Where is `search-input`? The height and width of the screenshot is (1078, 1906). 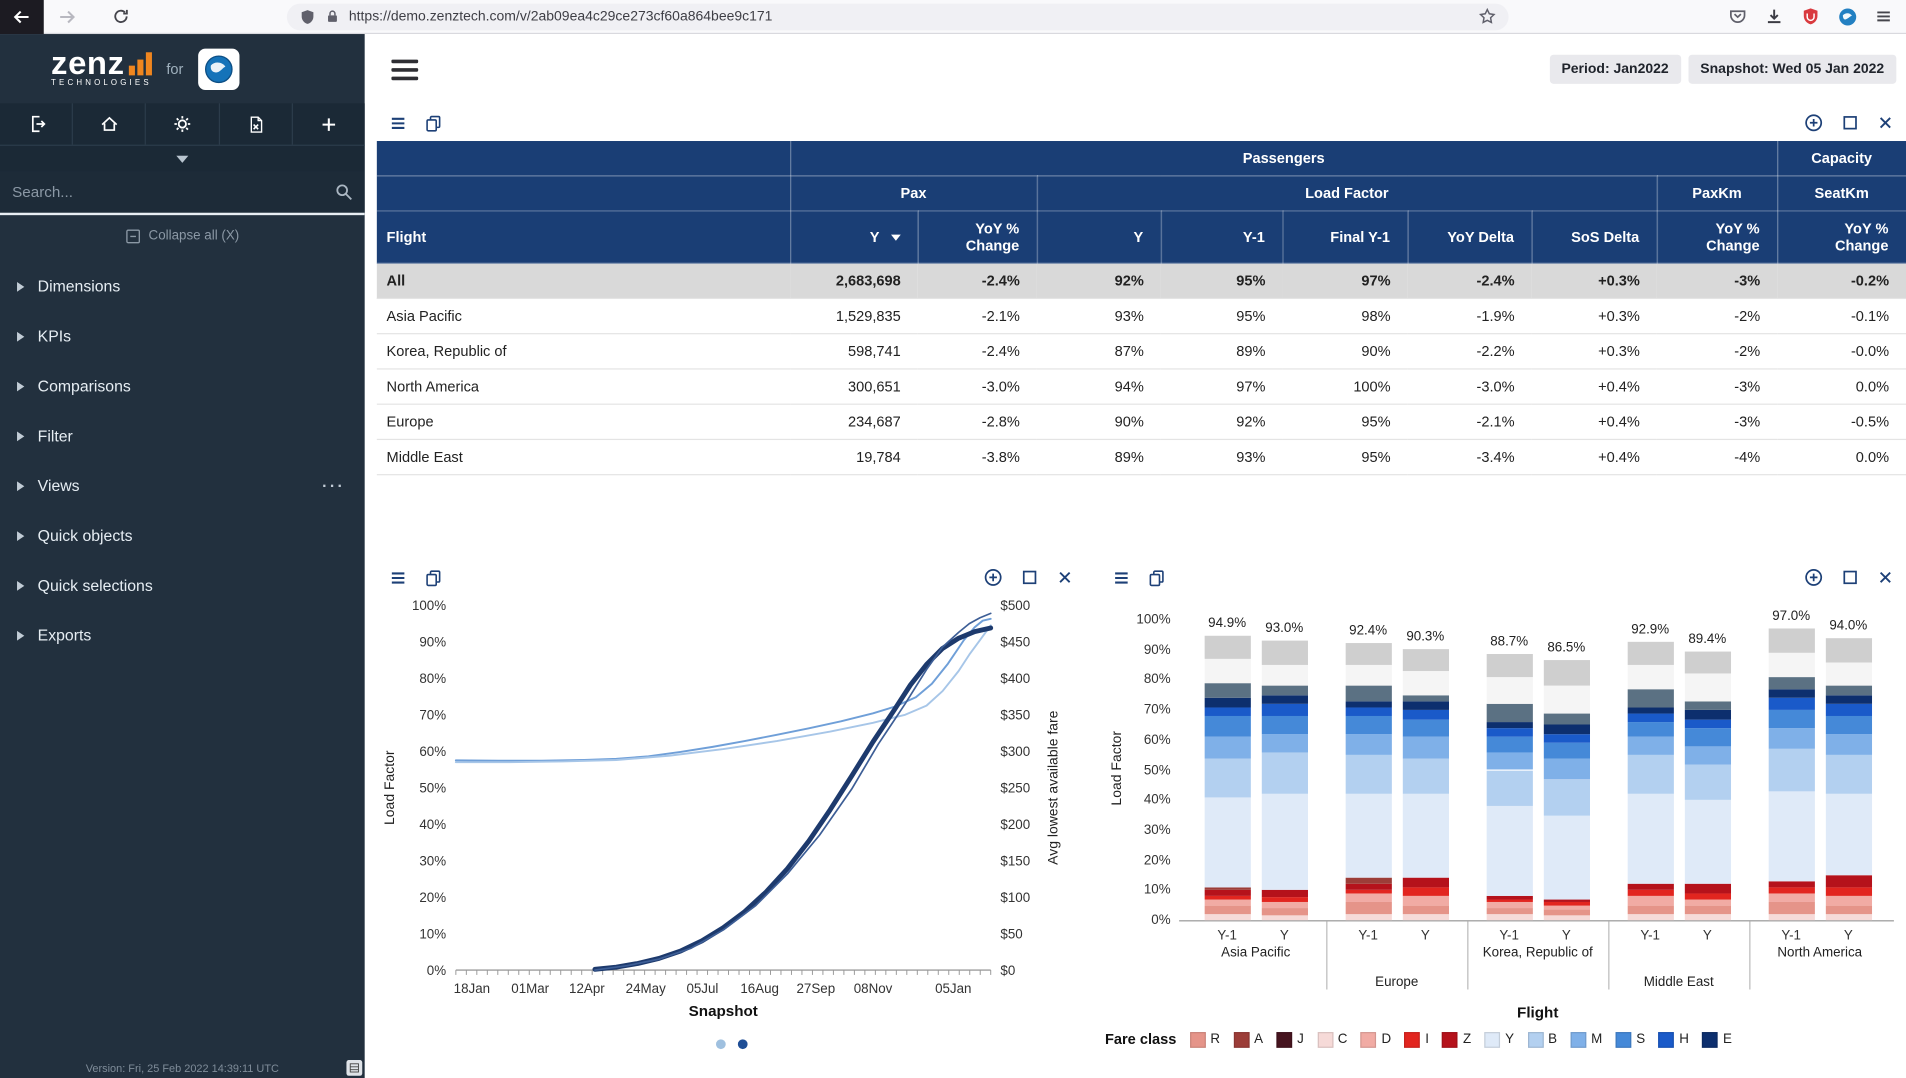
search-input is located at coordinates (182, 192).